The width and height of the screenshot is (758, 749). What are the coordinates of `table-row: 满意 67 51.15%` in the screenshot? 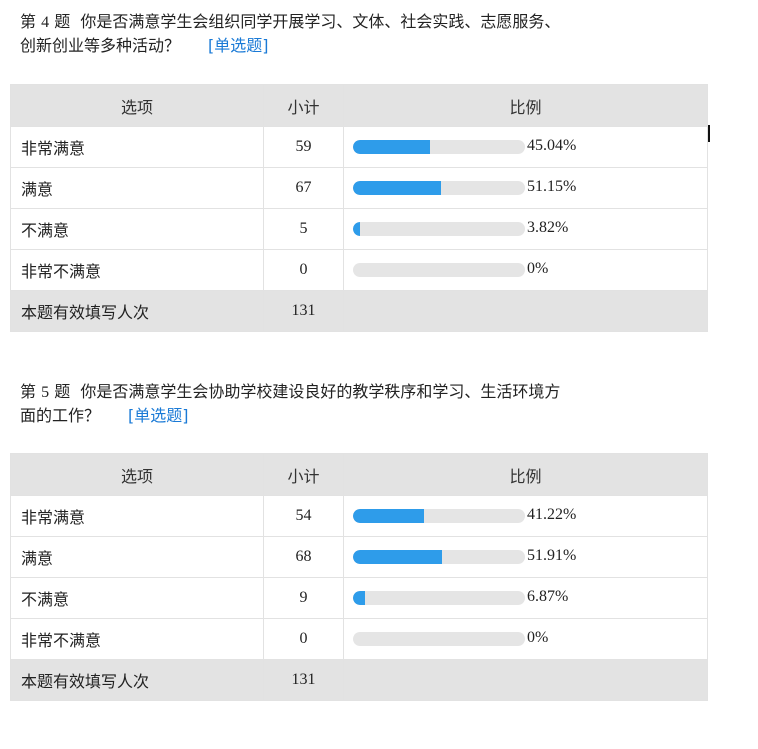 It's located at (359, 188).